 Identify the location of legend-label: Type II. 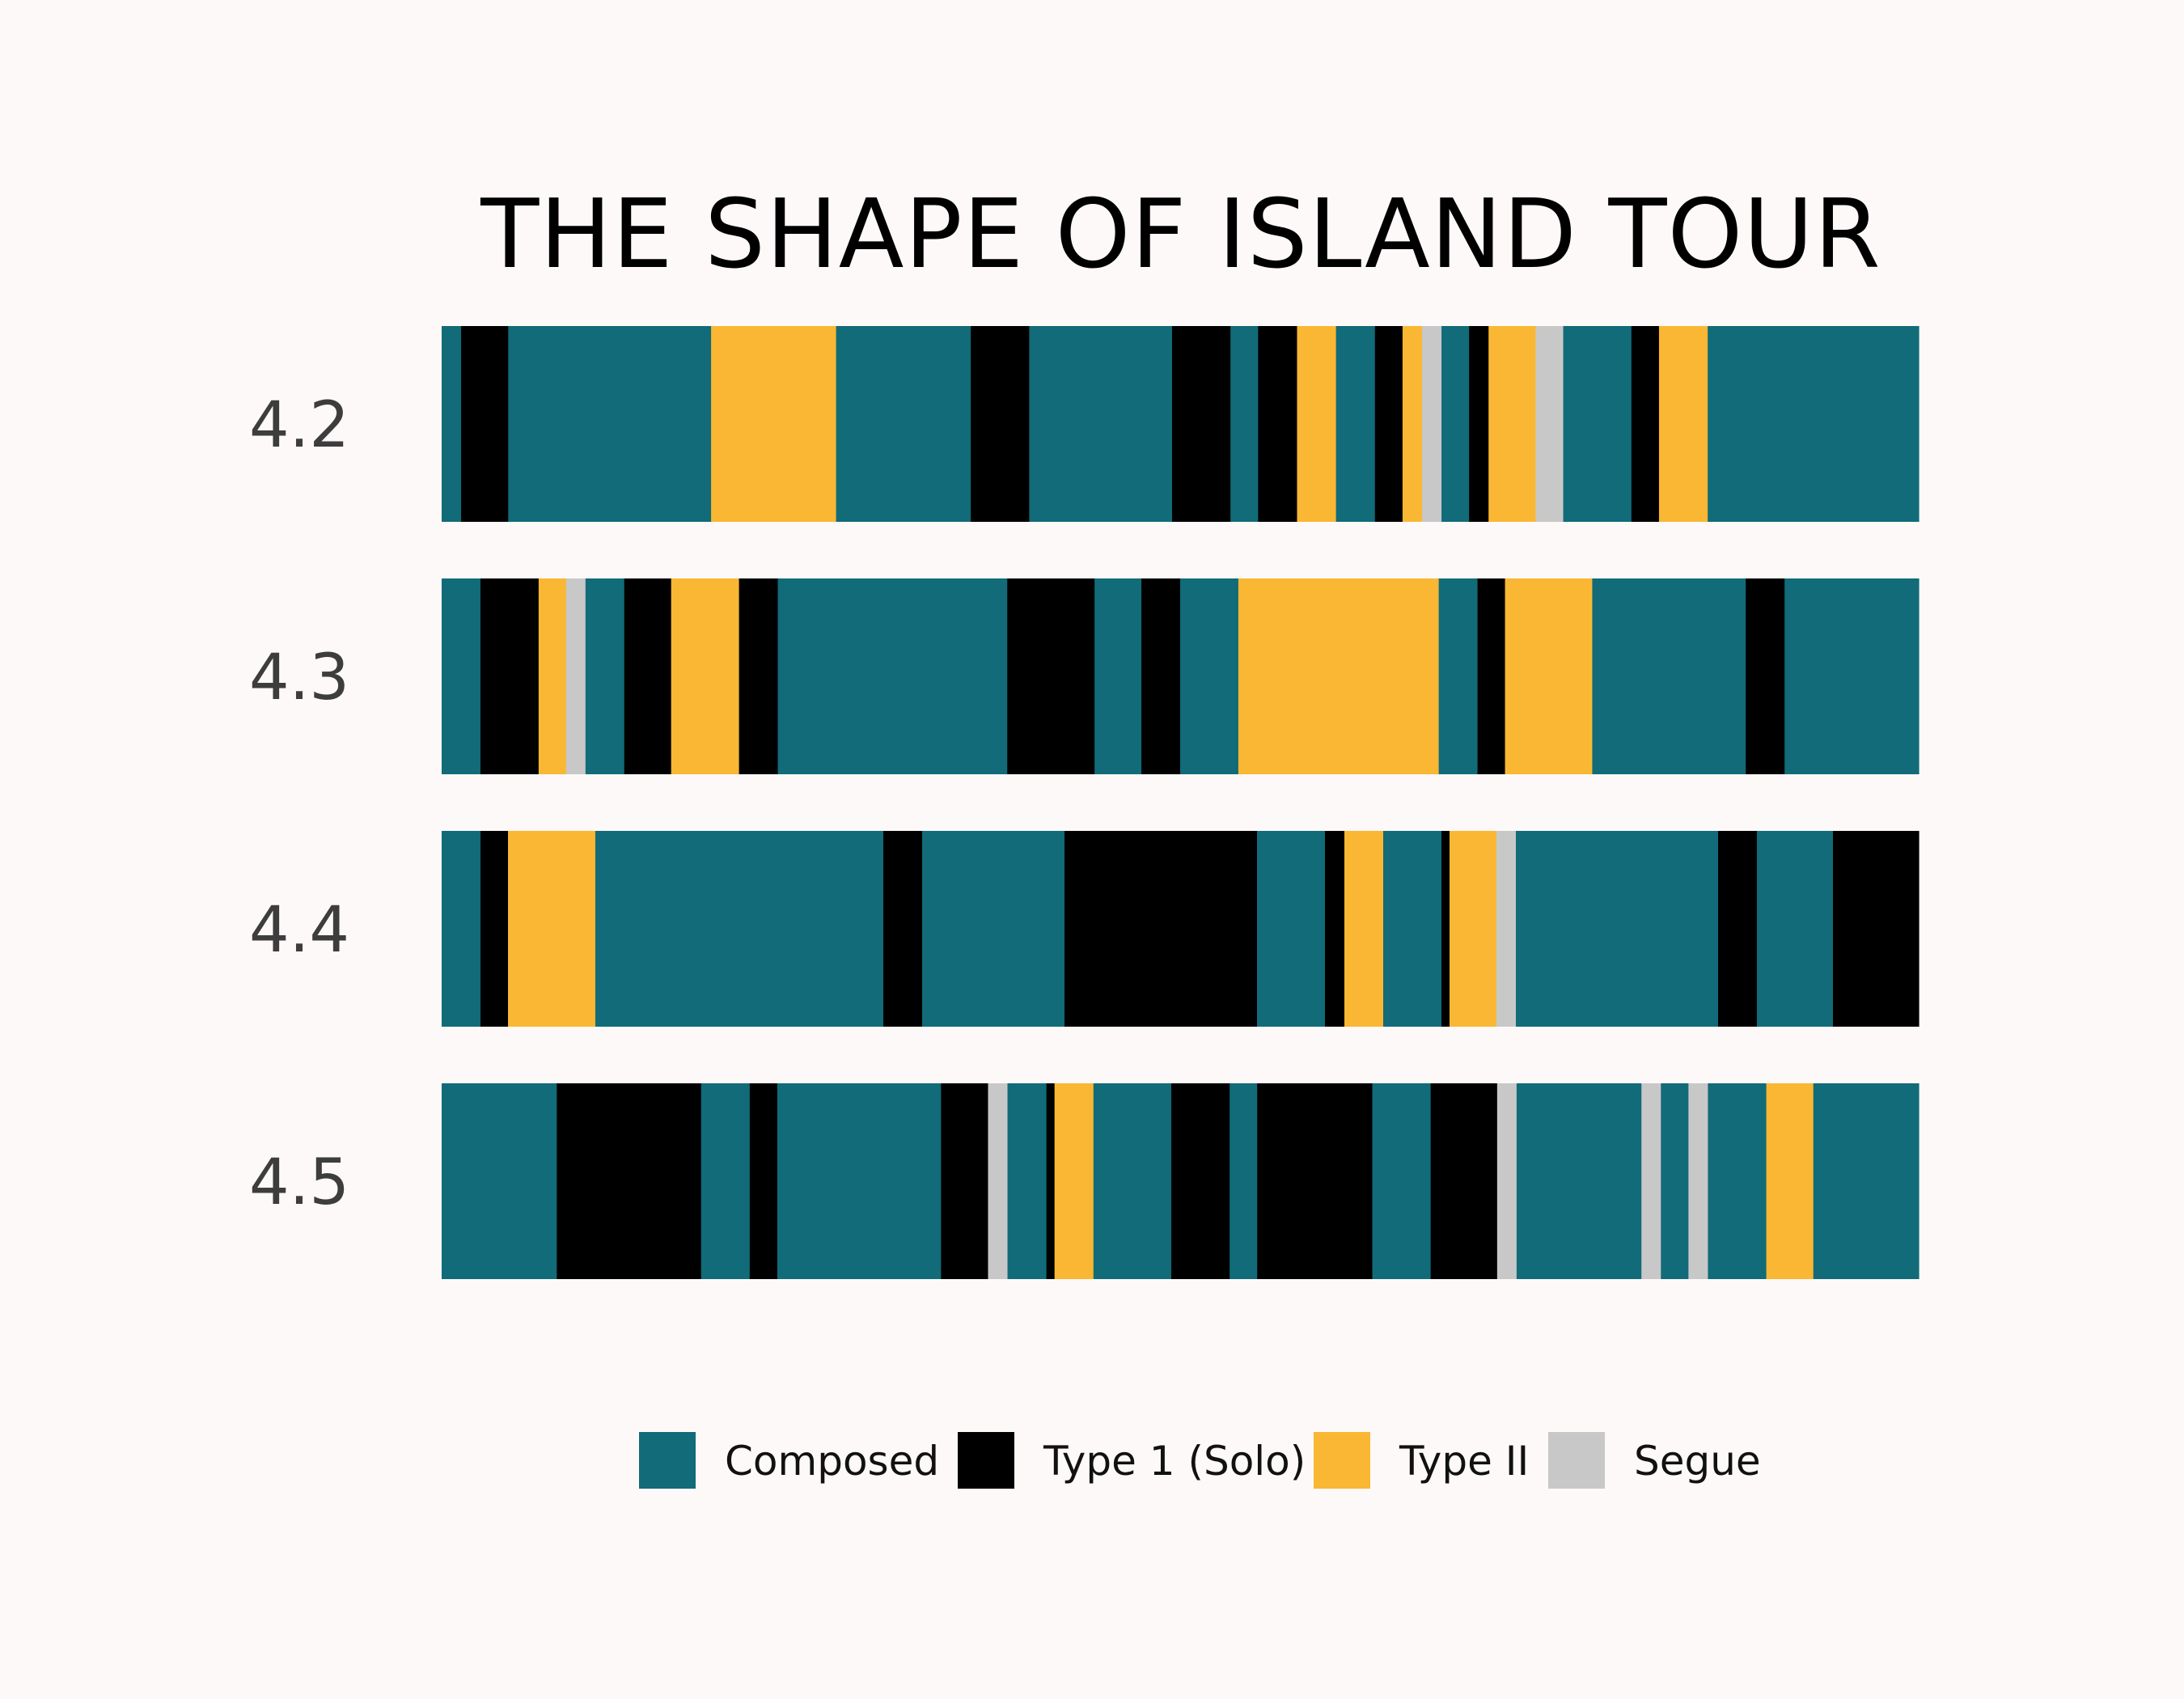
(1464, 1461).